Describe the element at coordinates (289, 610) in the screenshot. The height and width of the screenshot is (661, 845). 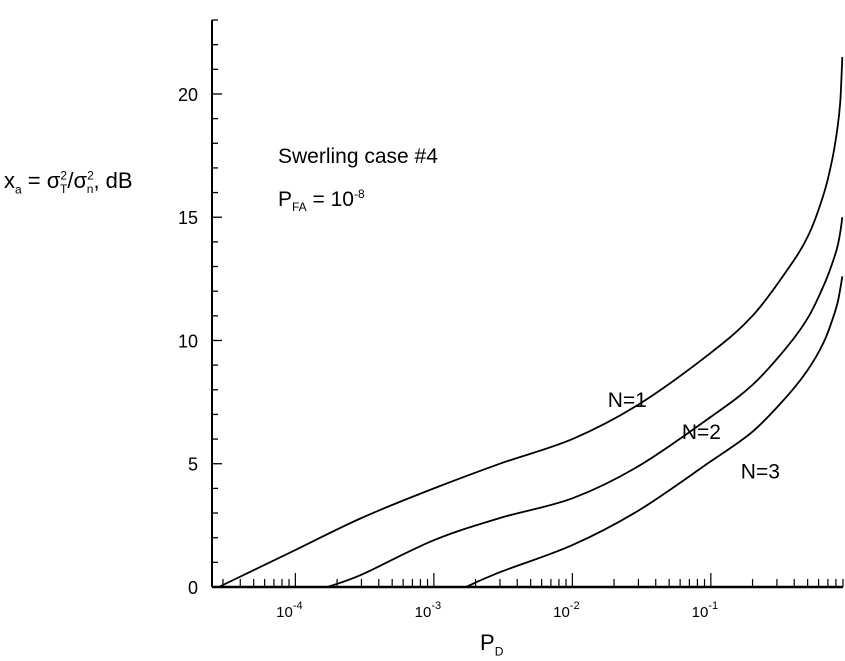
I see `x-tick-label: 10⁻⁴` at that location.